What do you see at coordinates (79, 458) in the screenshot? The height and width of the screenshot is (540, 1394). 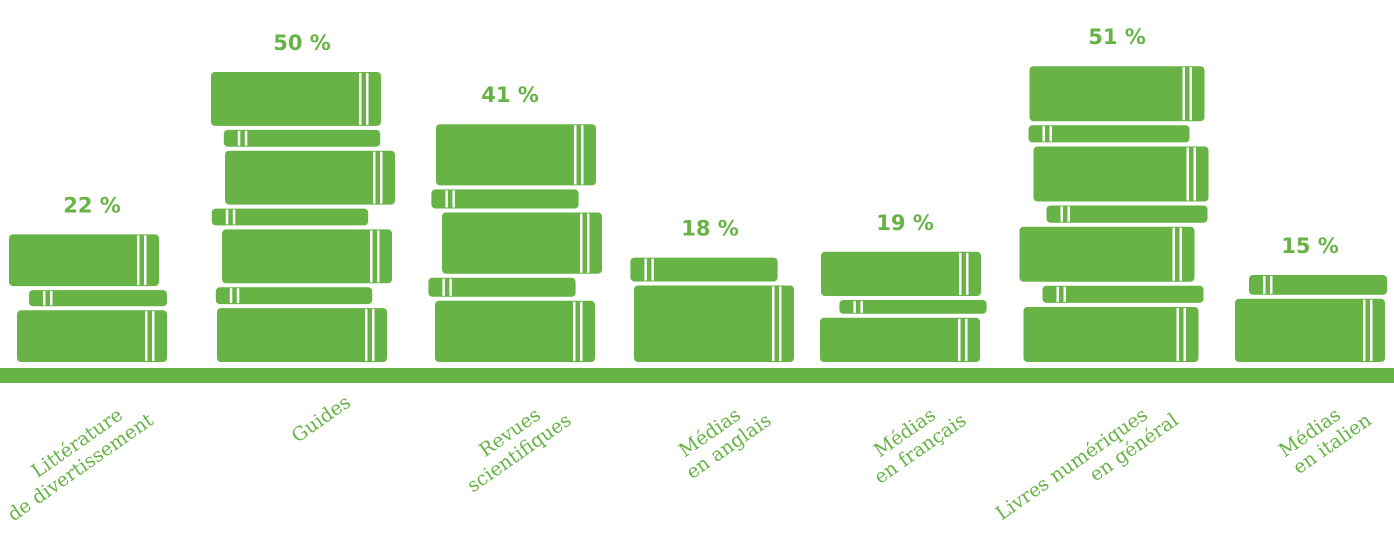 I see `category-label: Littératurede divertissement` at bounding box center [79, 458].